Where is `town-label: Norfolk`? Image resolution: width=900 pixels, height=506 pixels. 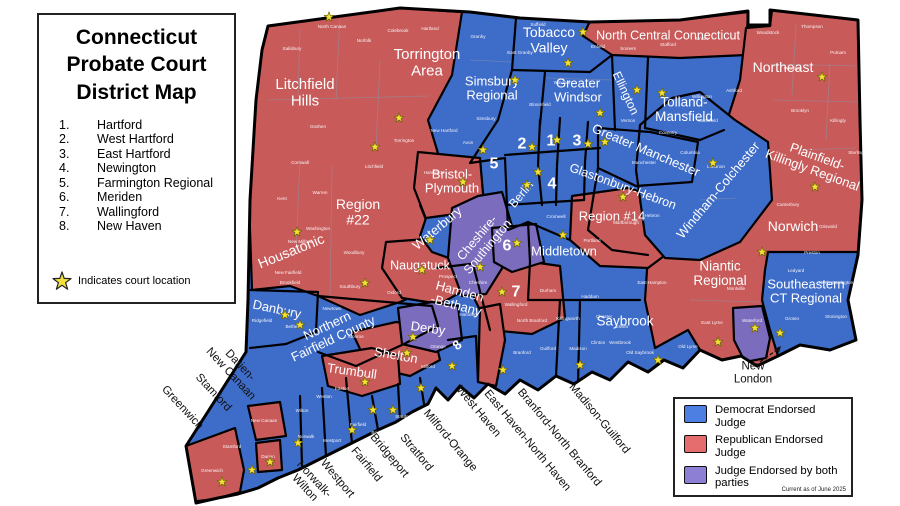 town-label: Norfolk is located at coordinates (364, 40).